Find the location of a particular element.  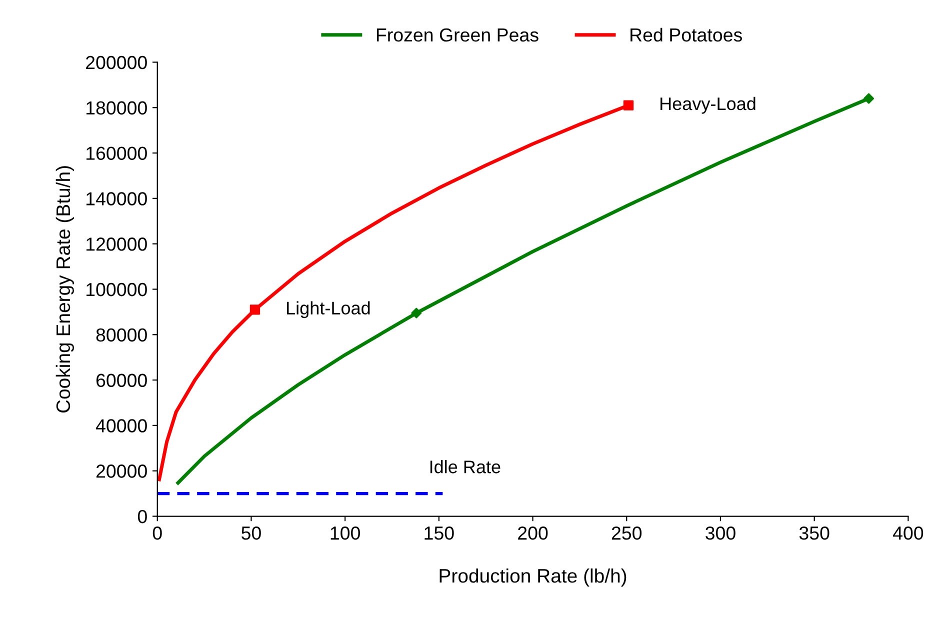

x-tick-label: 100 is located at coordinates (345, 533).